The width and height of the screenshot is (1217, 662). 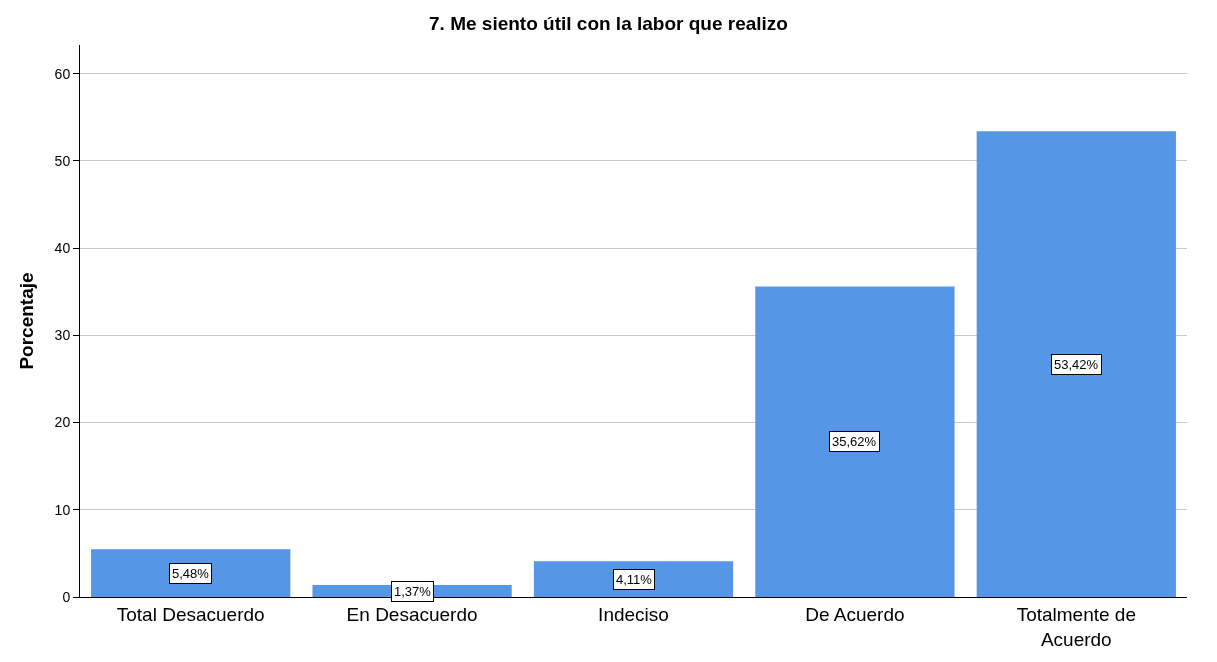 I want to click on x-tick-label: Totalmente de Acuerdo, so click(x=1076, y=626).